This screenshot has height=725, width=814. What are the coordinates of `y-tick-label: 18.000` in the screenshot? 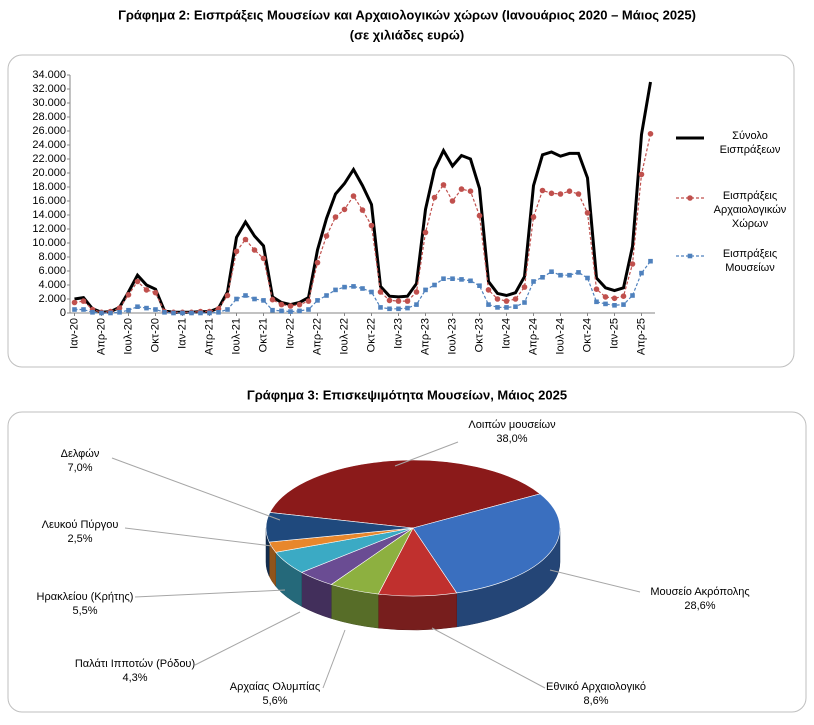 It's located at (49, 187).